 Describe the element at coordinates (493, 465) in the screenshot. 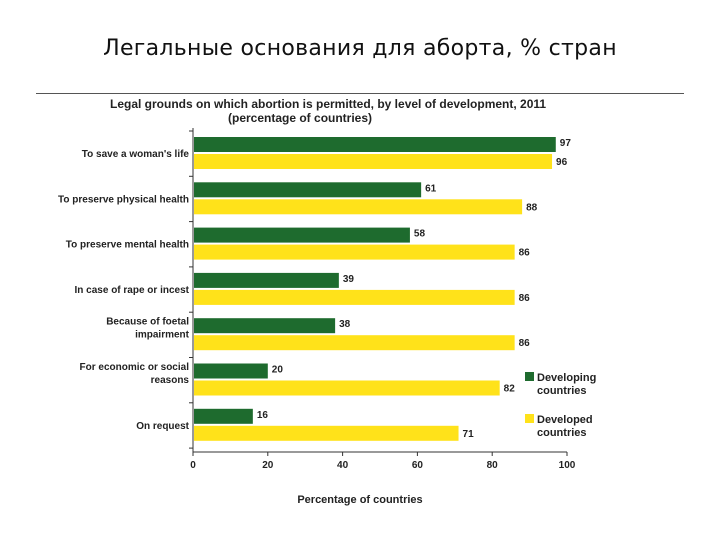

I see `x-tick-label: 80` at that location.